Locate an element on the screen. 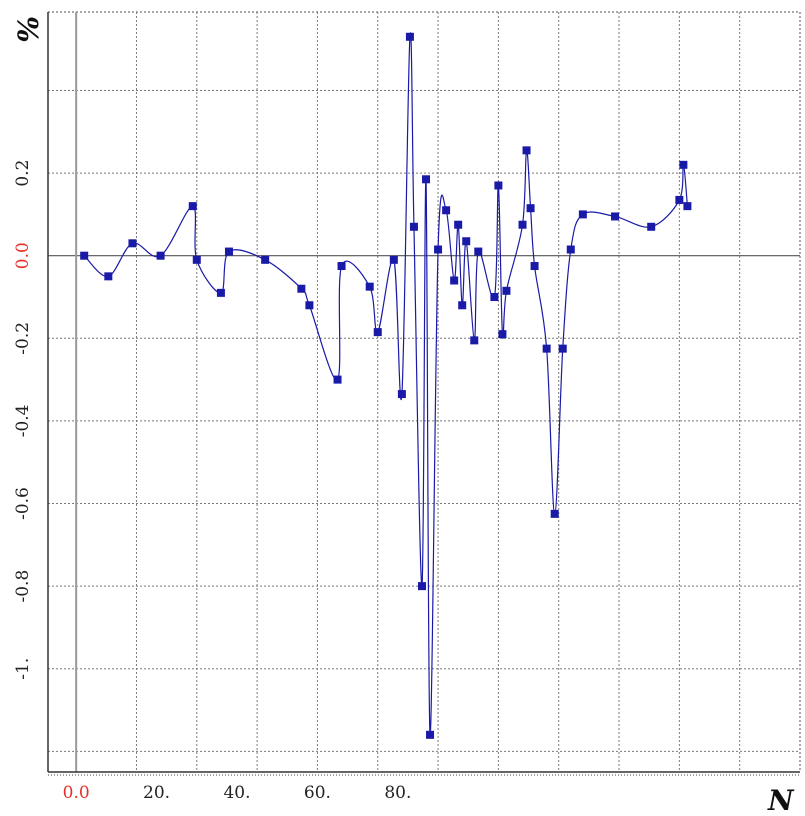  y-tick-label: -1. is located at coordinates (23, 669).